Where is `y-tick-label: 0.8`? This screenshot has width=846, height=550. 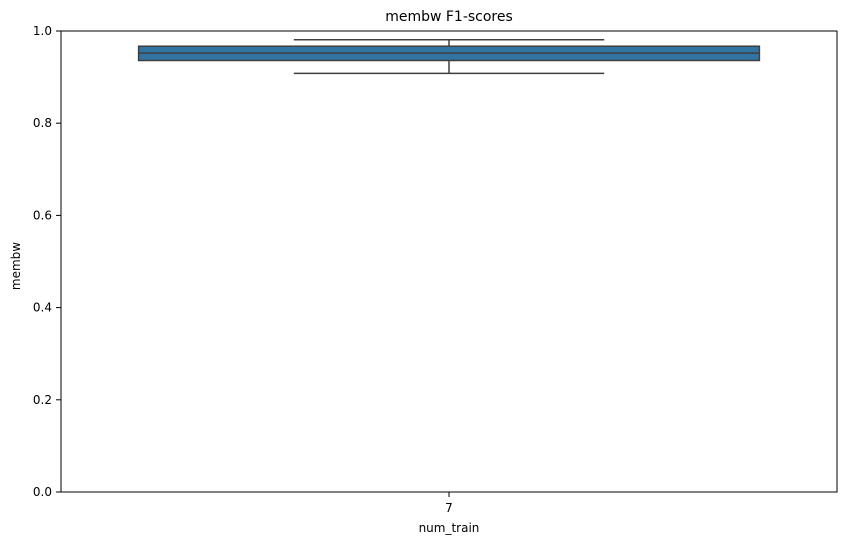 y-tick-label: 0.8 is located at coordinates (42, 123).